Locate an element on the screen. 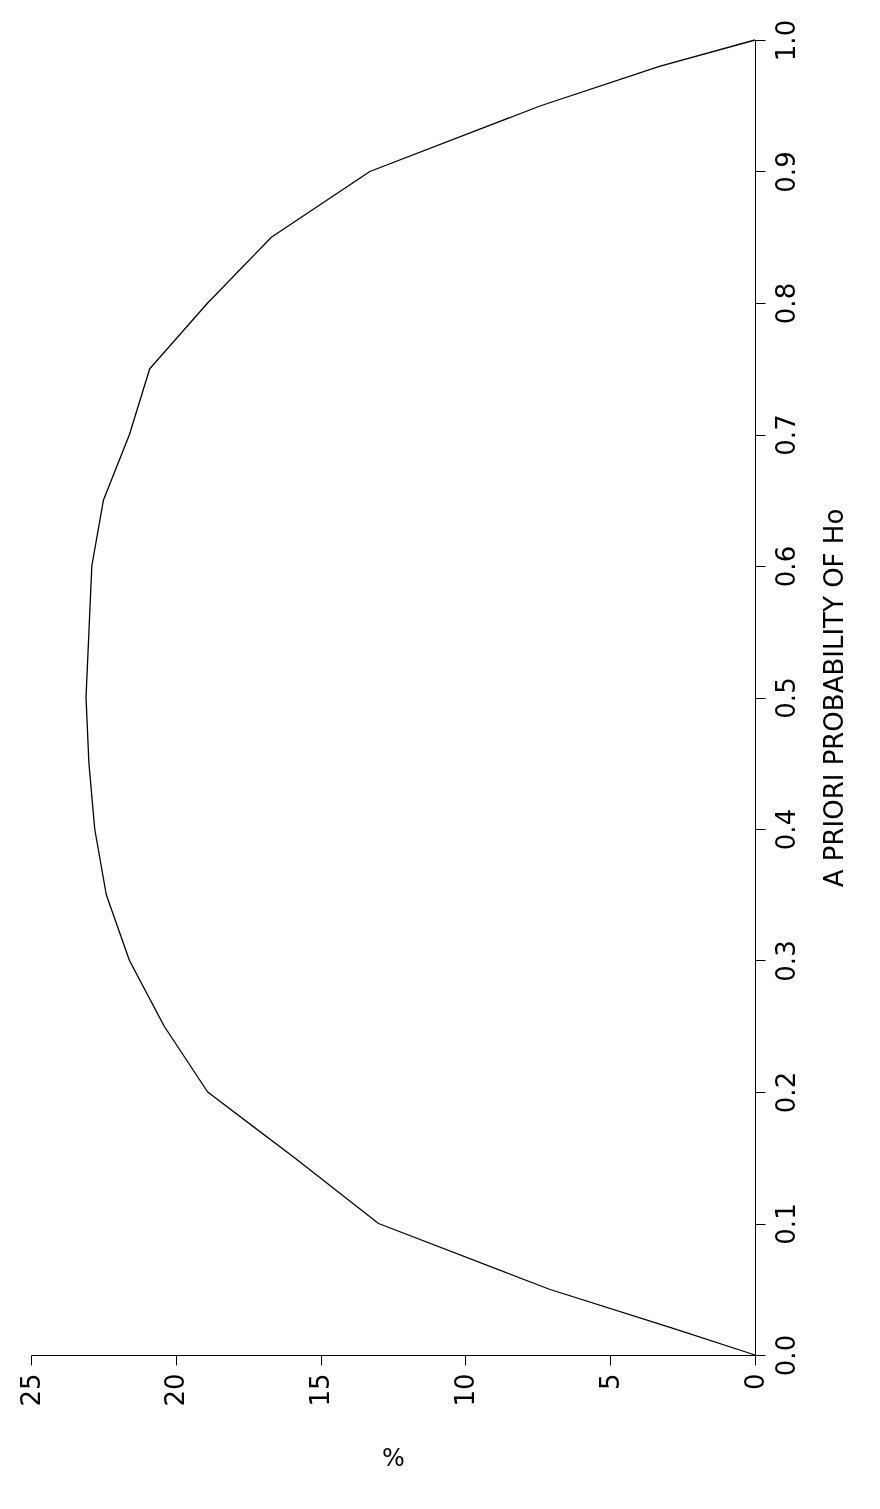 This screenshot has height=1509, width=880. y2-tick-label: 0.8 is located at coordinates (785, 303).